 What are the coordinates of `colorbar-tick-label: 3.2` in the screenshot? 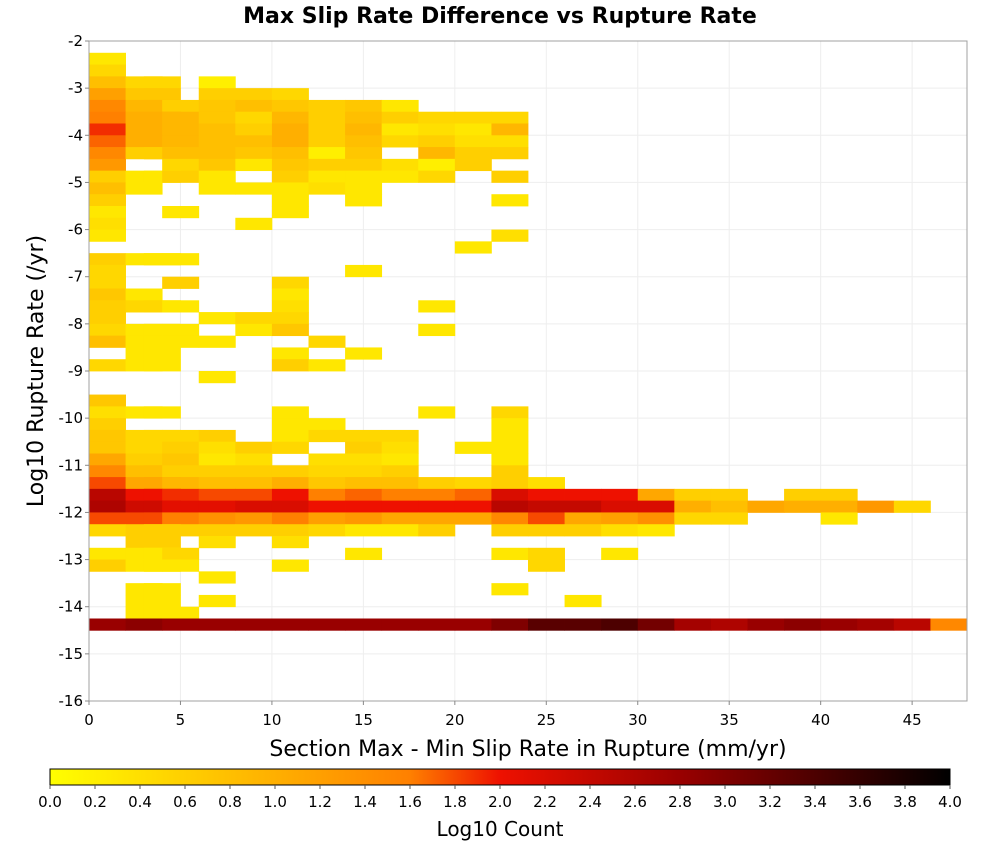 It's located at (770, 802).